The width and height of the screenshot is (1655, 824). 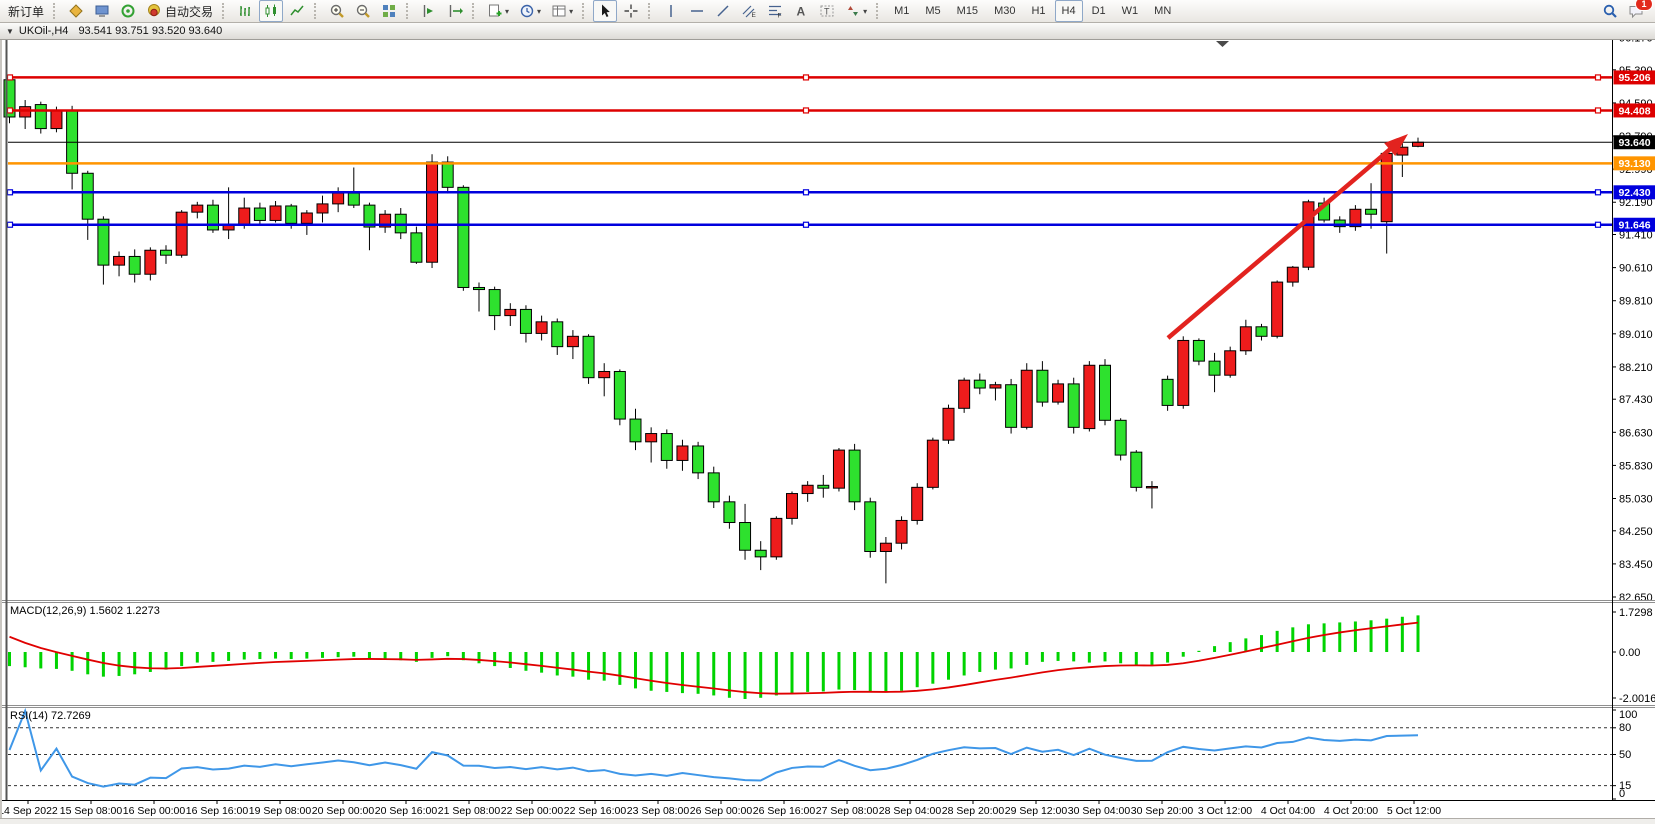 I want to click on timeframe-h4: H4, so click(x=1068, y=11).